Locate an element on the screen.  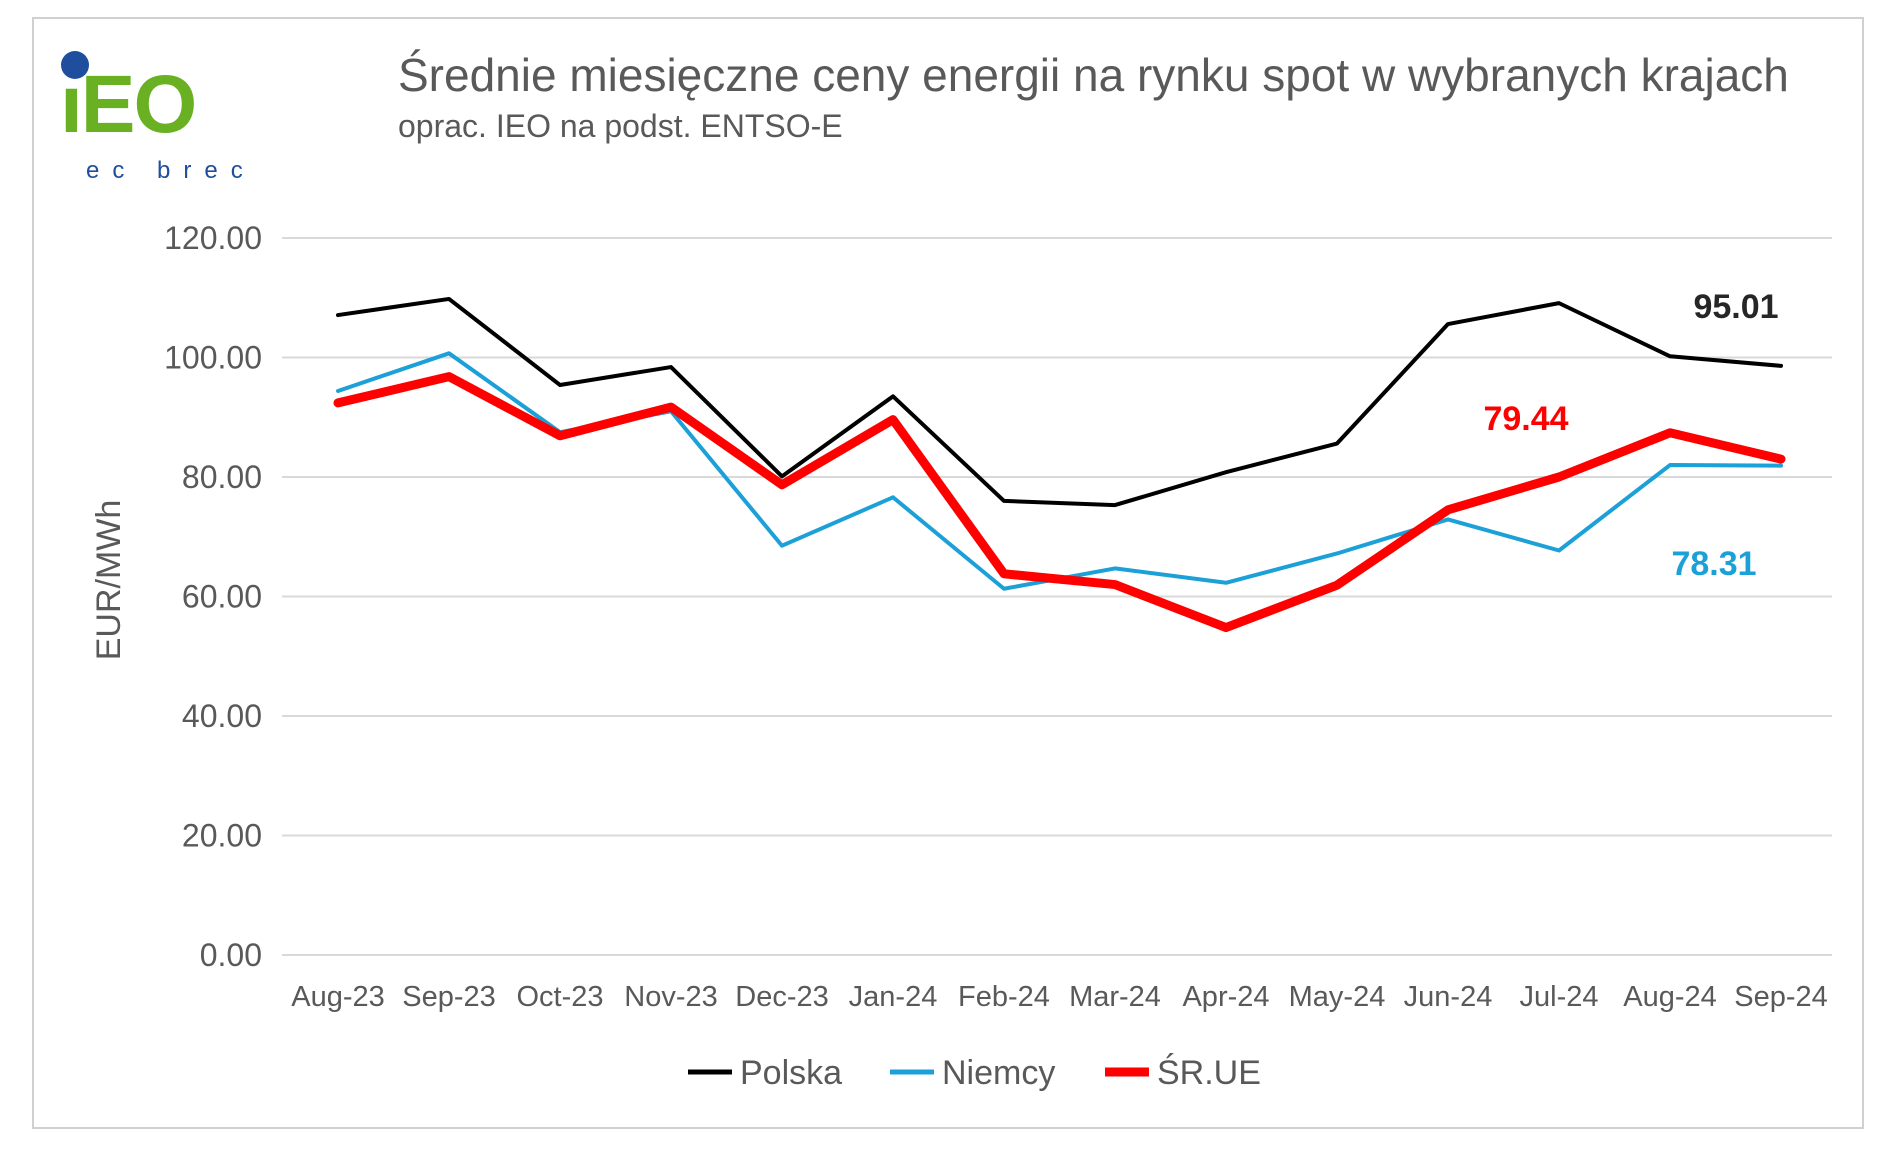
y-tick-label: 0.00 is located at coordinates (231, 955).